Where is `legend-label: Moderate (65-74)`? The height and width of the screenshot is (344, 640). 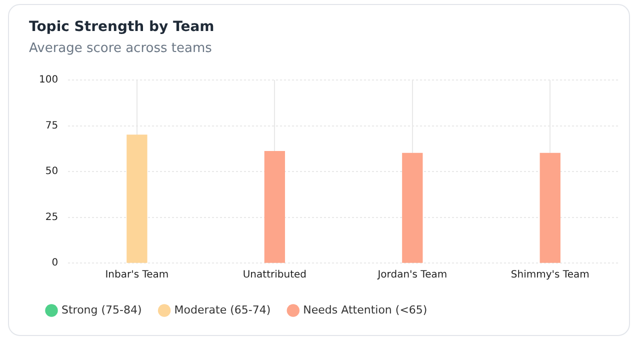
legend-label: Moderate (65-74) is located at coordinates (222, 309).